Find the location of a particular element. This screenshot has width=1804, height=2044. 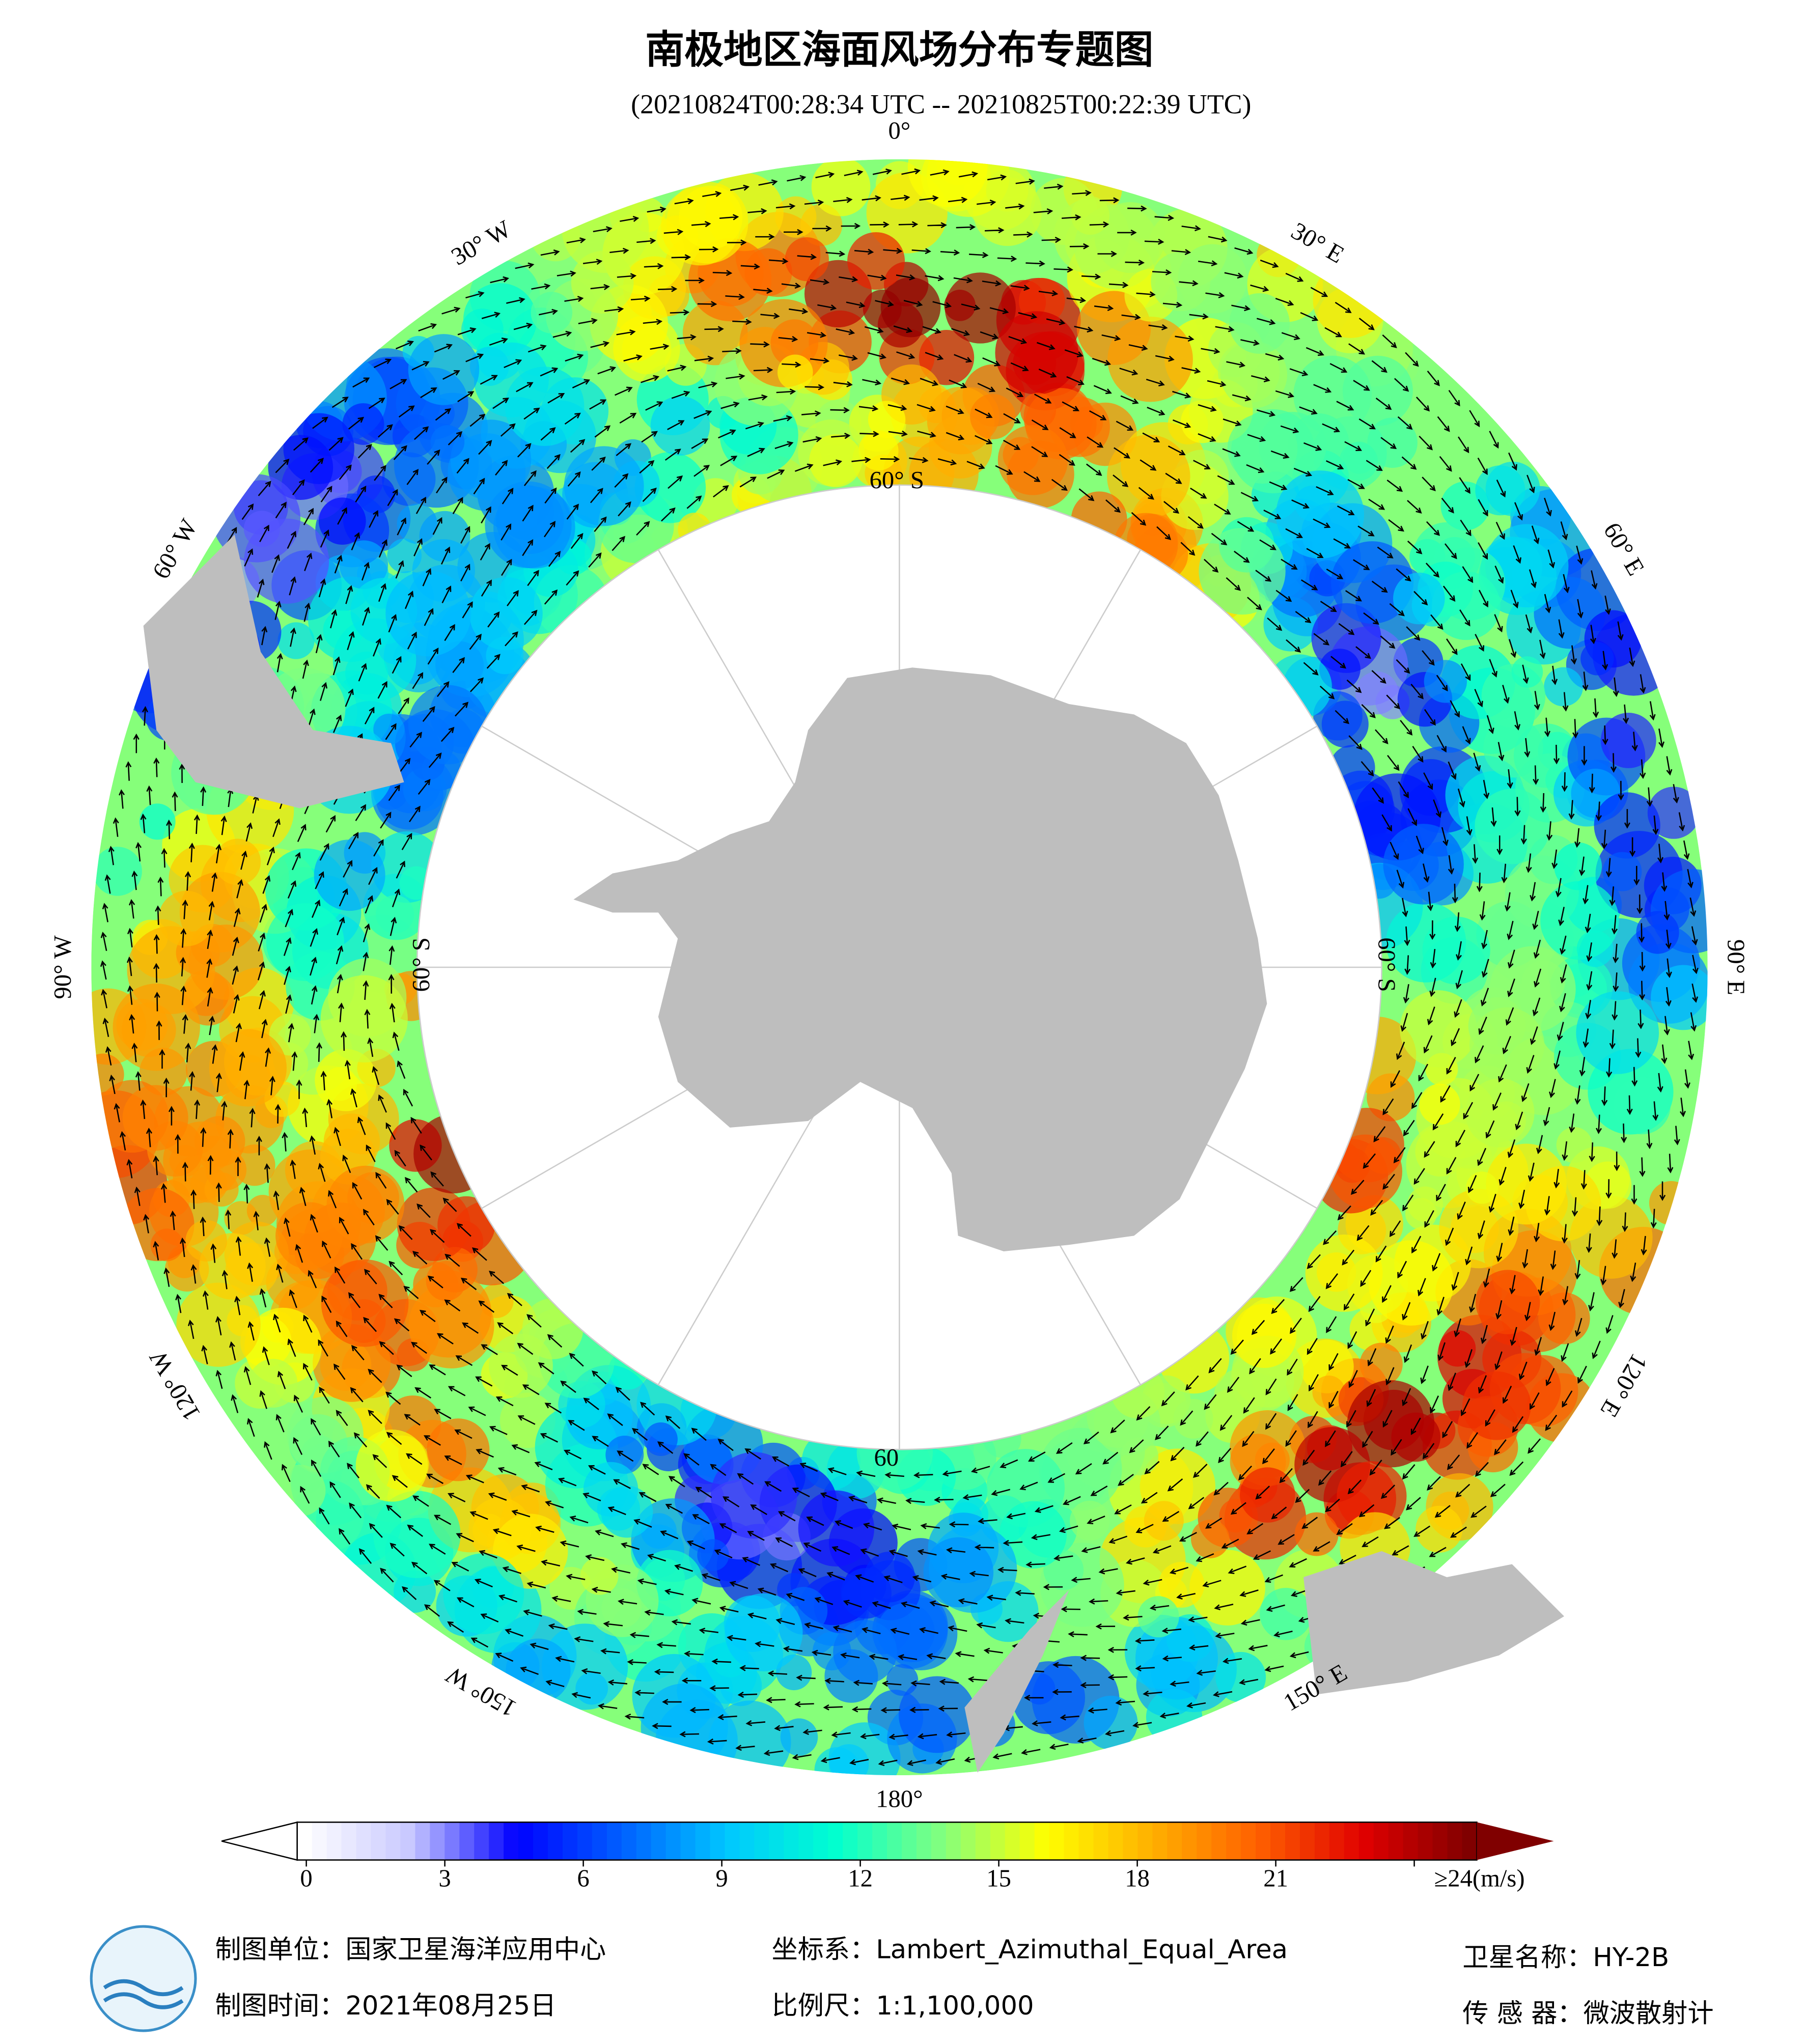

cbar-tick-label: 0 is located at coordinates (306, 1878).